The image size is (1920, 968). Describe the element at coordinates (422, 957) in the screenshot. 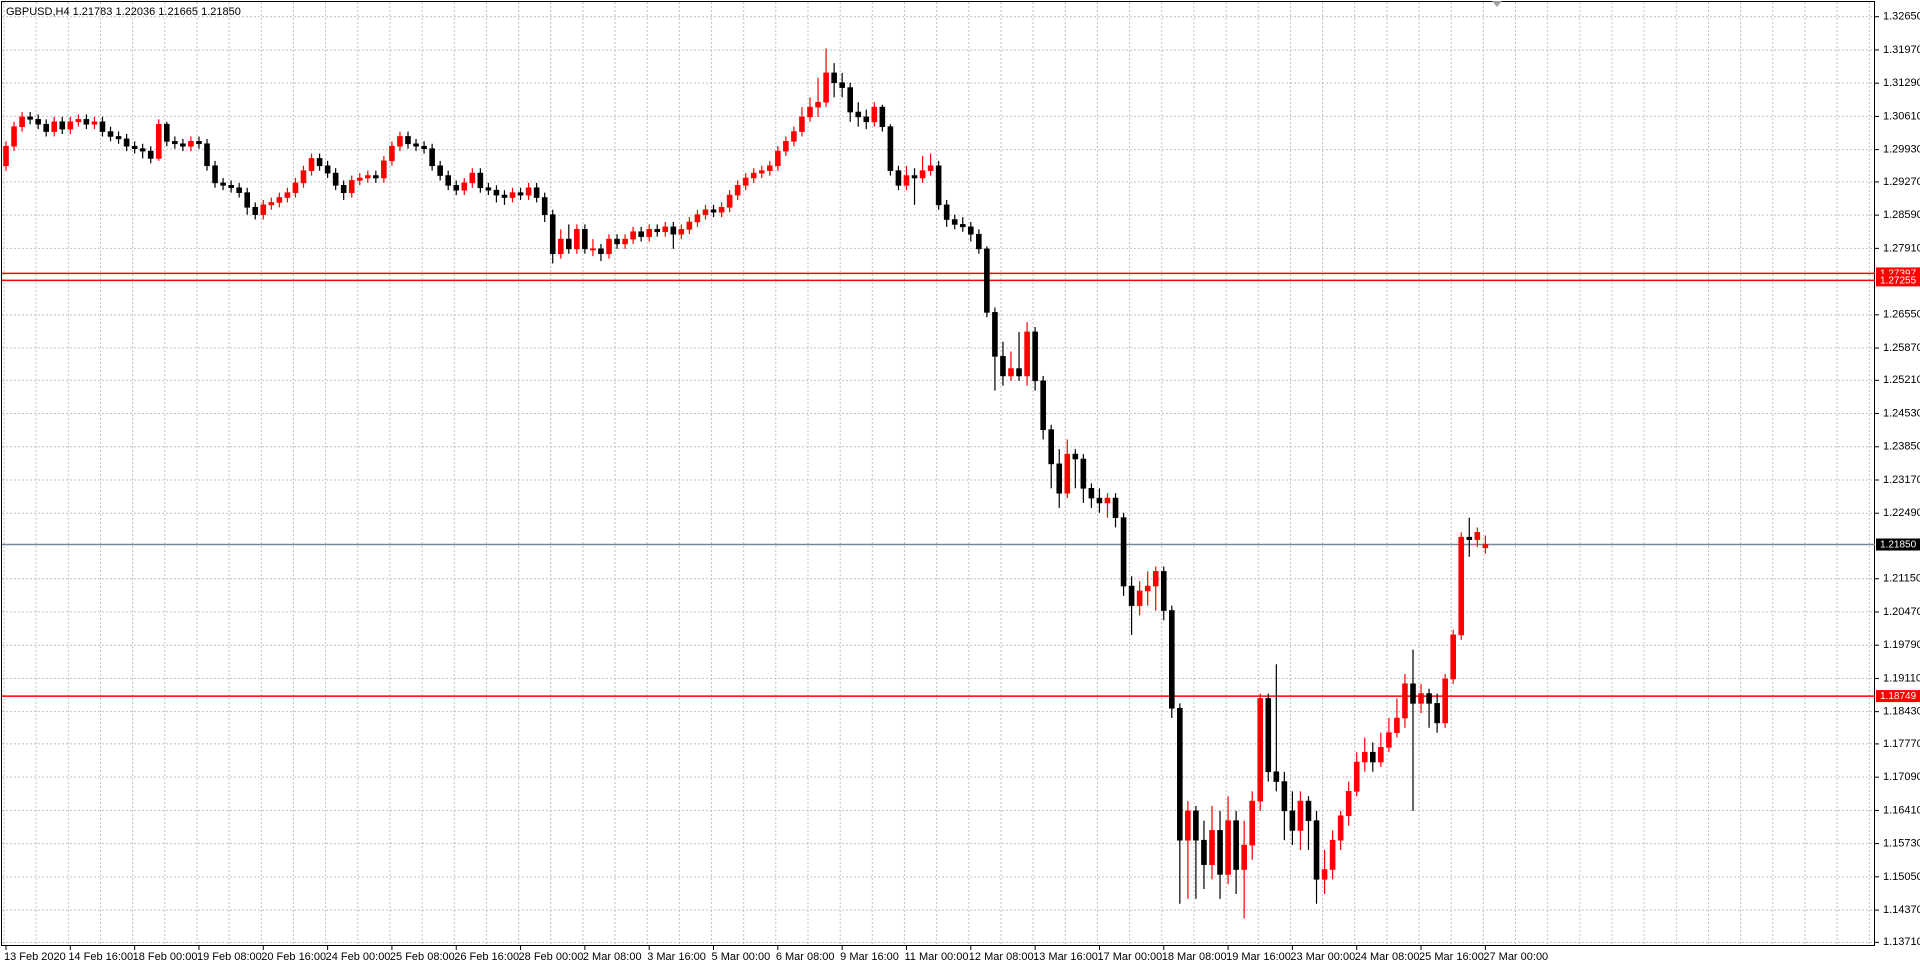

I see `x-tick-label: 25 Feb 08:00` at that location.